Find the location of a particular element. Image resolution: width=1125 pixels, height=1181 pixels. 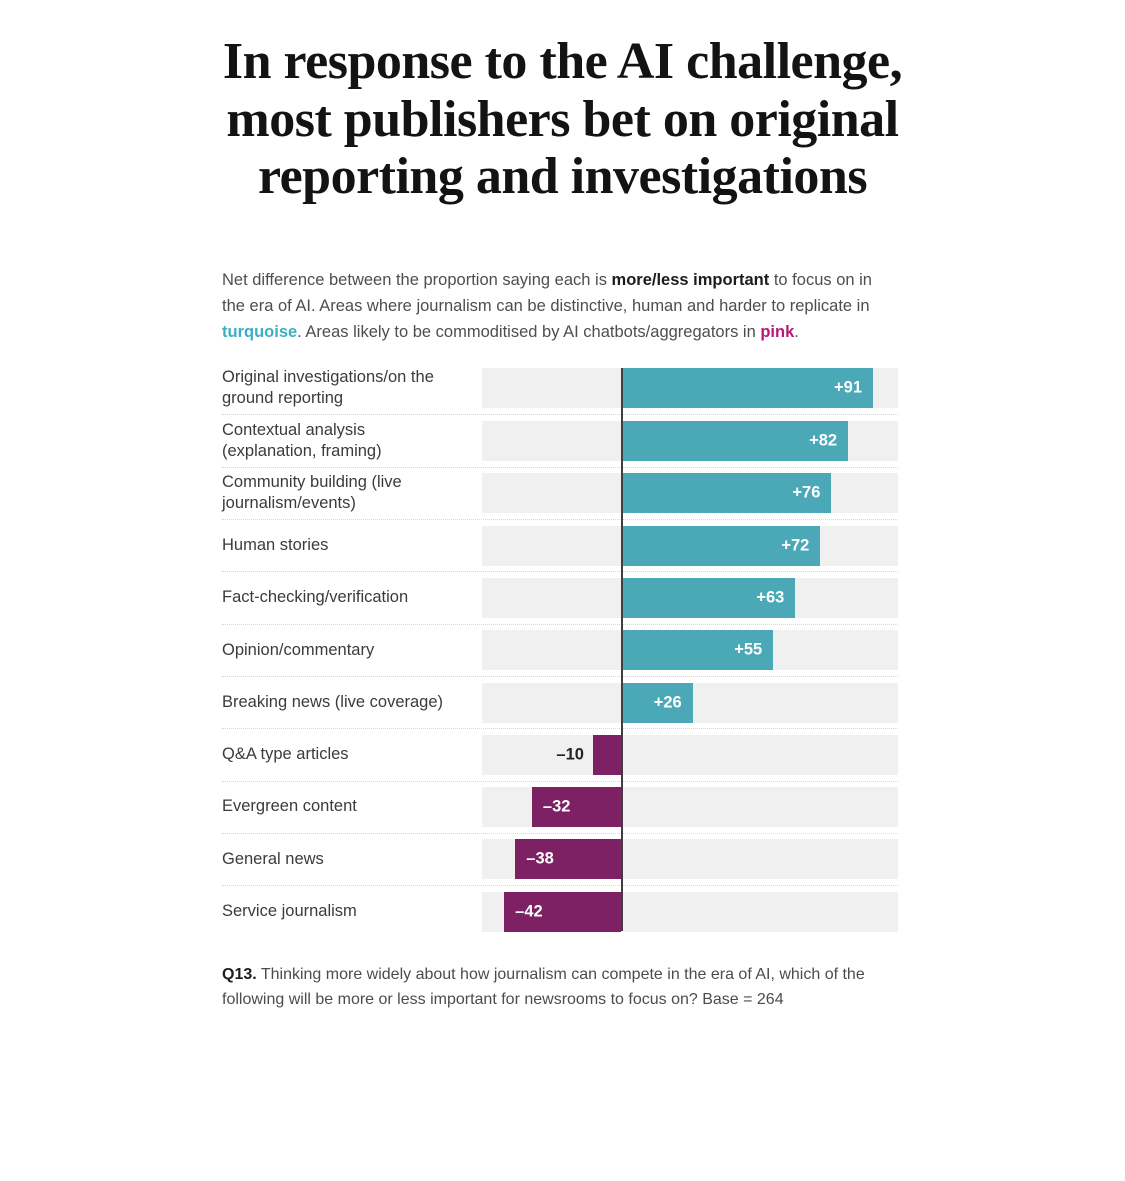

chart-row: Human stories +72 is located at coordinates (560, 545).